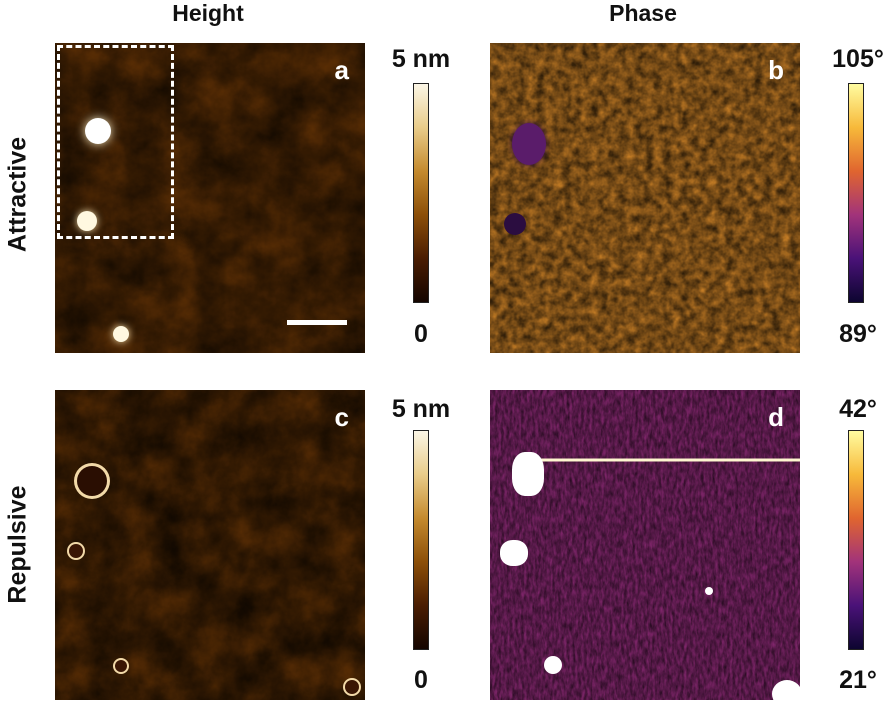  What do you see at coordinates (421, 409) in the screenshot?
I see `colorbar-max-label-c: 5 nm` at bounding box center [421, 409].